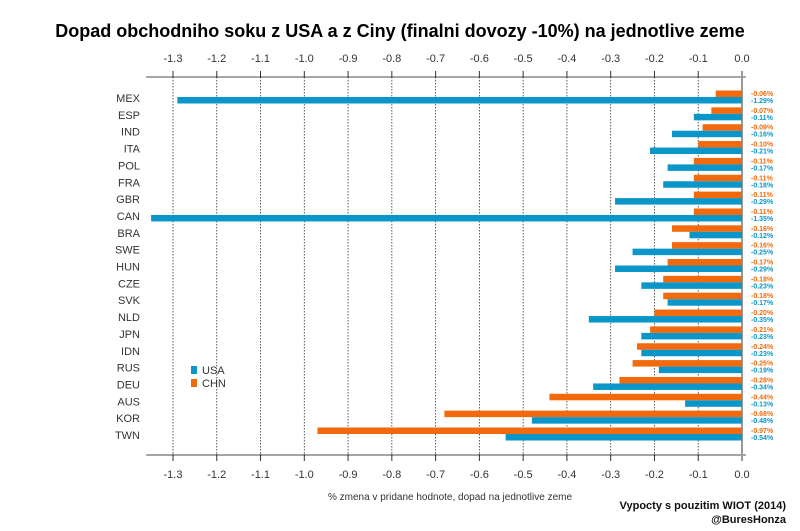 The image size is (800, 531). I want to click on category-label: HUN, so click(128, 268).